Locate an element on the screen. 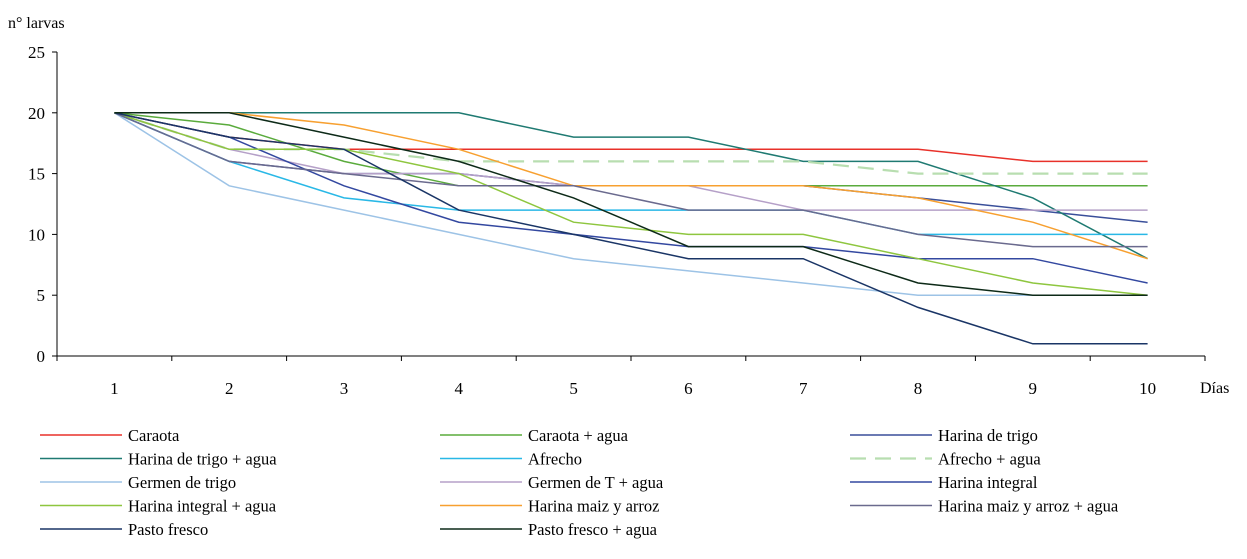  legend-label: Germen de trigo is located at coordinates (182, 482).